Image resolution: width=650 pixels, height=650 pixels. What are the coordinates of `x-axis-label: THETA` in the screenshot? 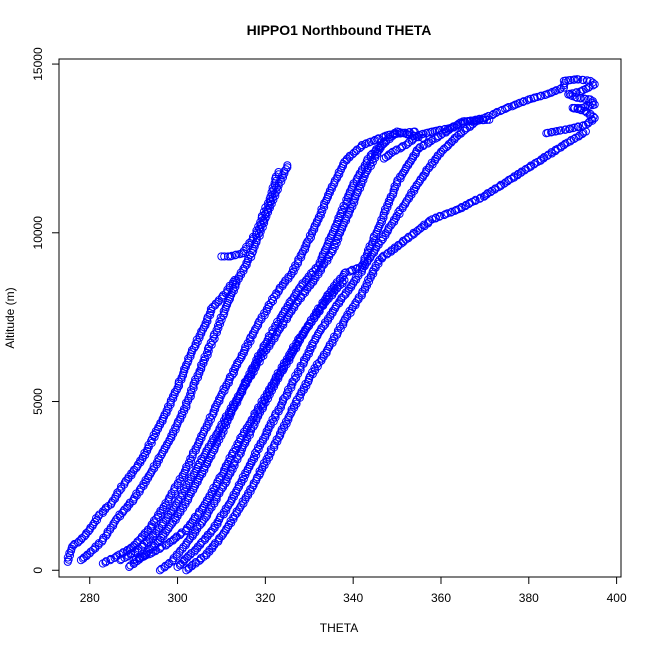 It's located at (339, 628).